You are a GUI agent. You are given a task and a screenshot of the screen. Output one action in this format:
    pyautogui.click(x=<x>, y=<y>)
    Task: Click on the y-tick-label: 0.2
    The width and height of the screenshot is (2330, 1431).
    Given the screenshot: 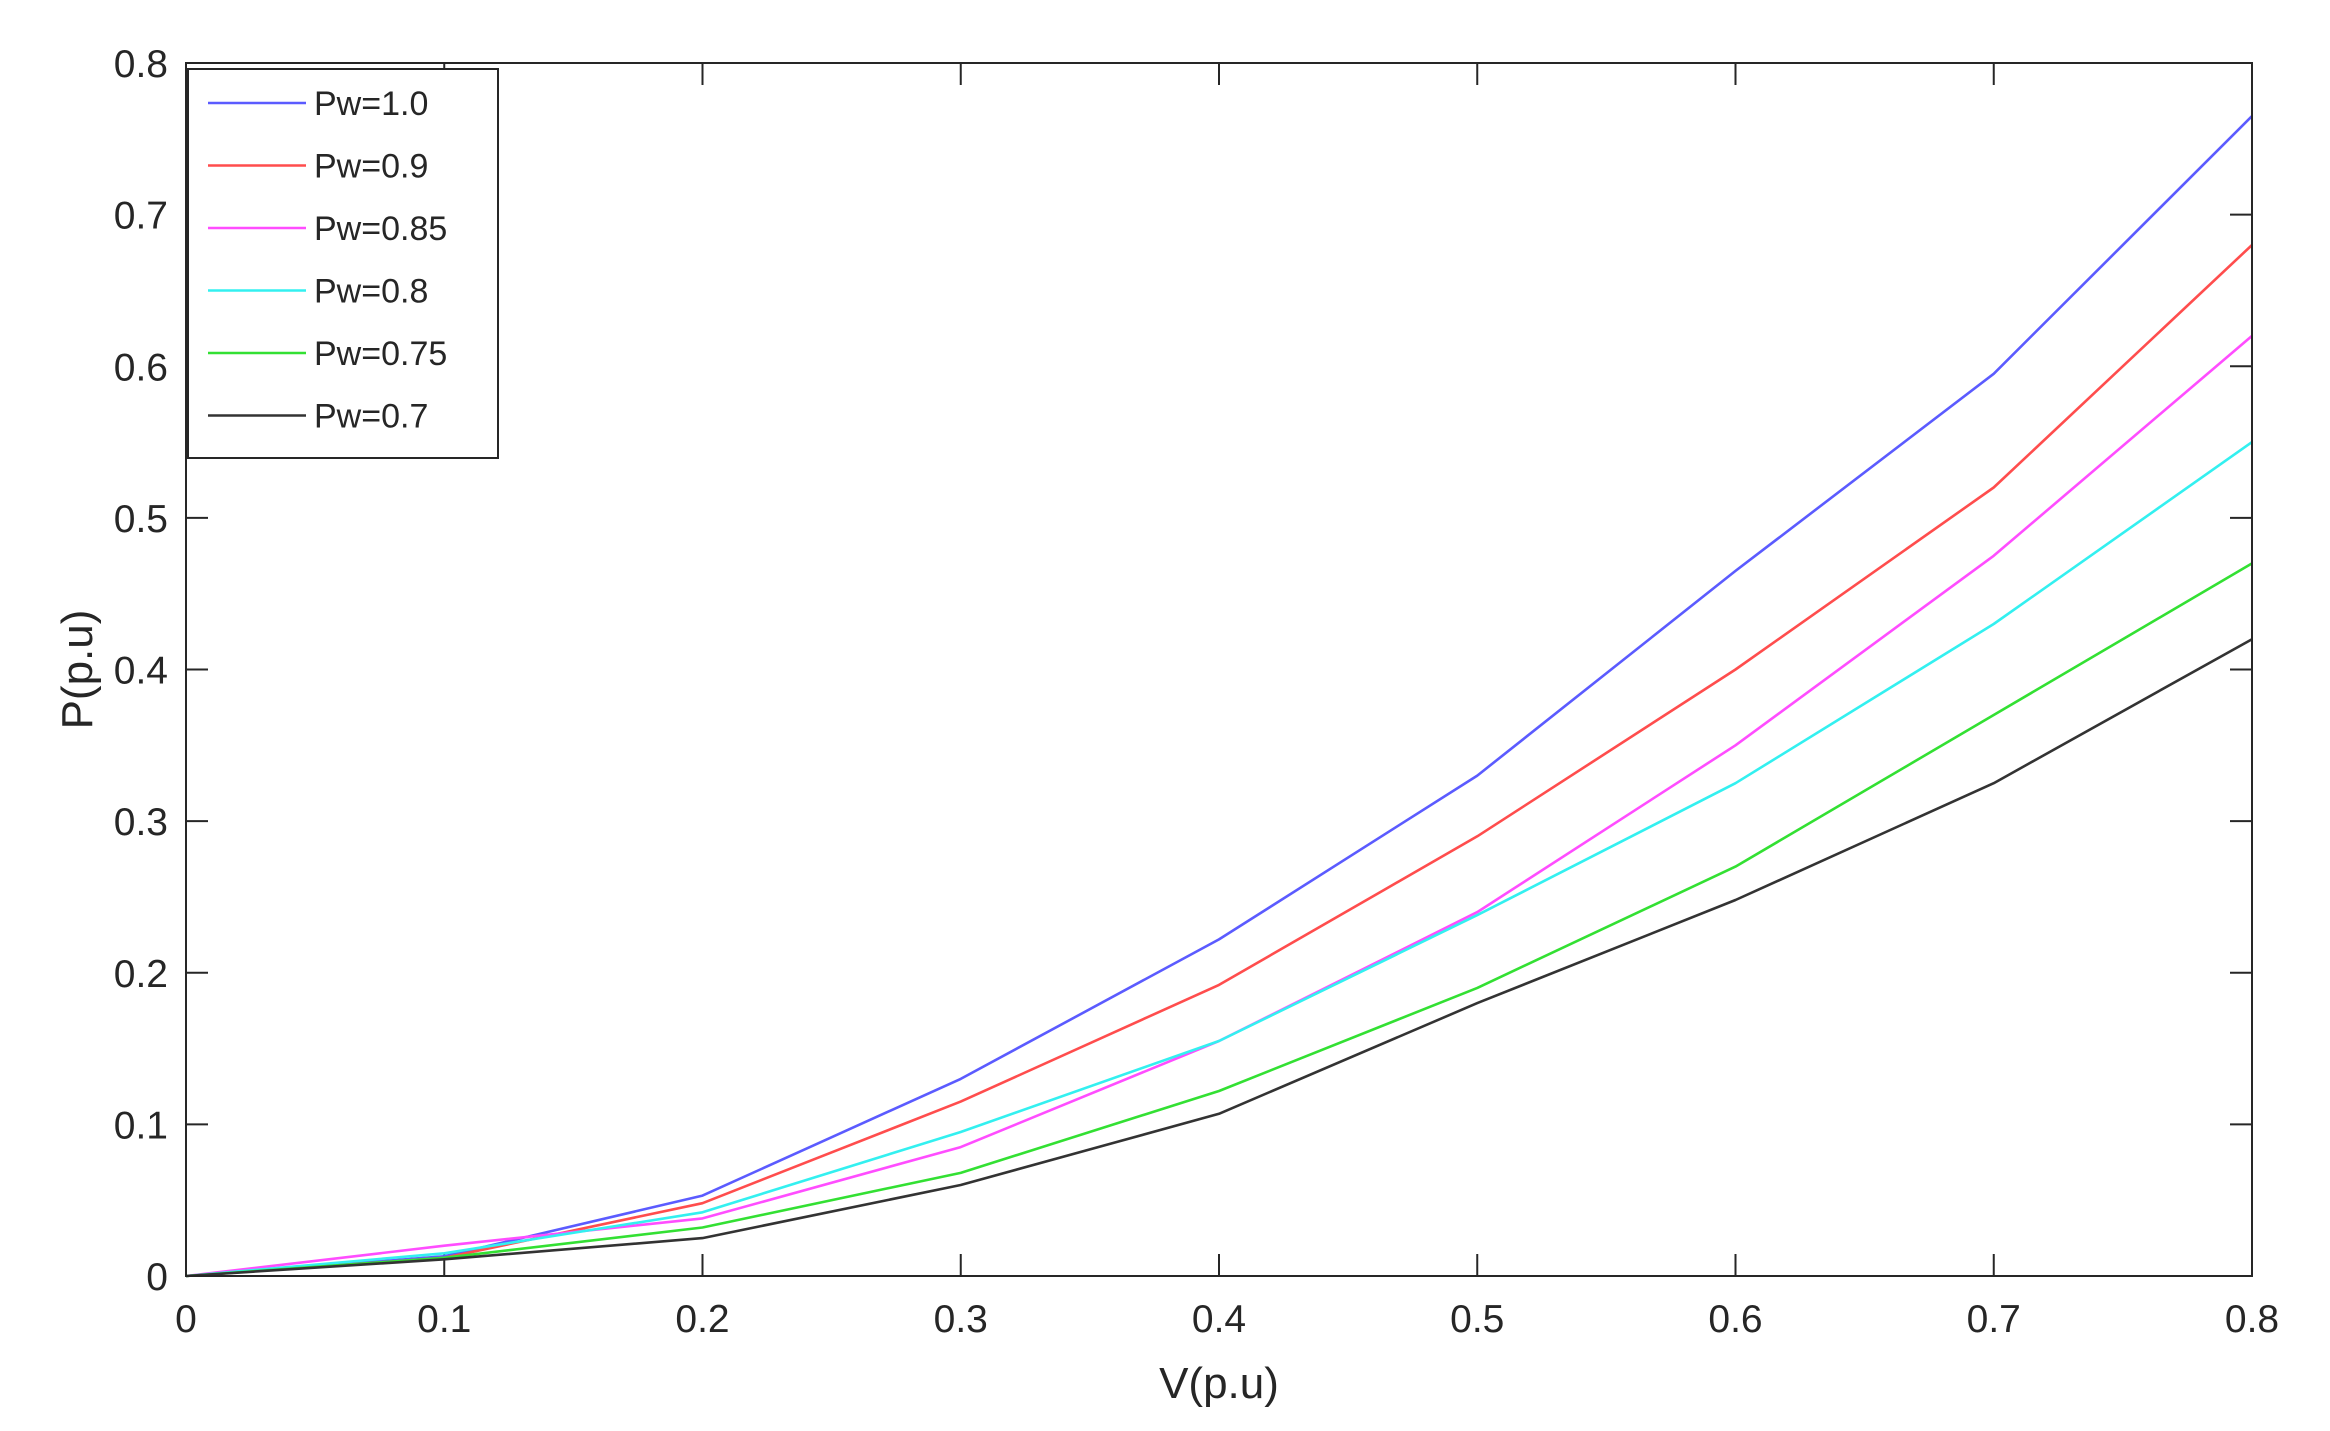 What is the action you would take?
    pyautogui.click(x=141, y=974)
    